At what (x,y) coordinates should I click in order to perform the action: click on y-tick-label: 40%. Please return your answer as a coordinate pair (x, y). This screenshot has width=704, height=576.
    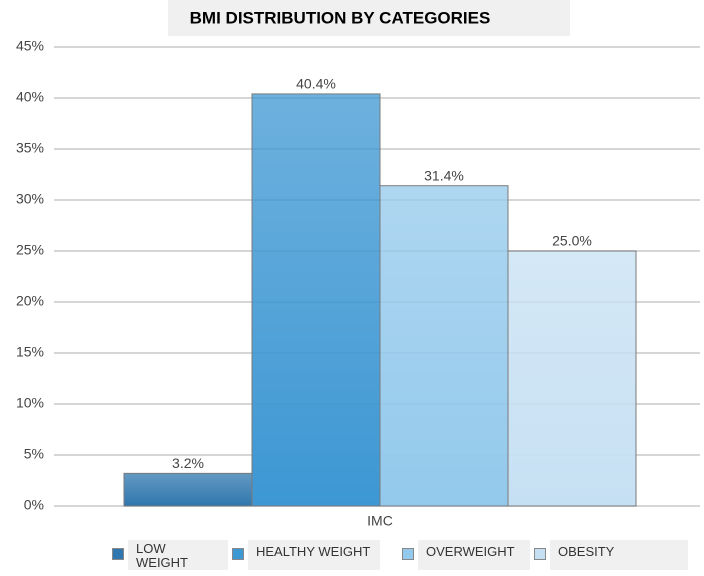
    Looking at the image, I should click on (30, 97).